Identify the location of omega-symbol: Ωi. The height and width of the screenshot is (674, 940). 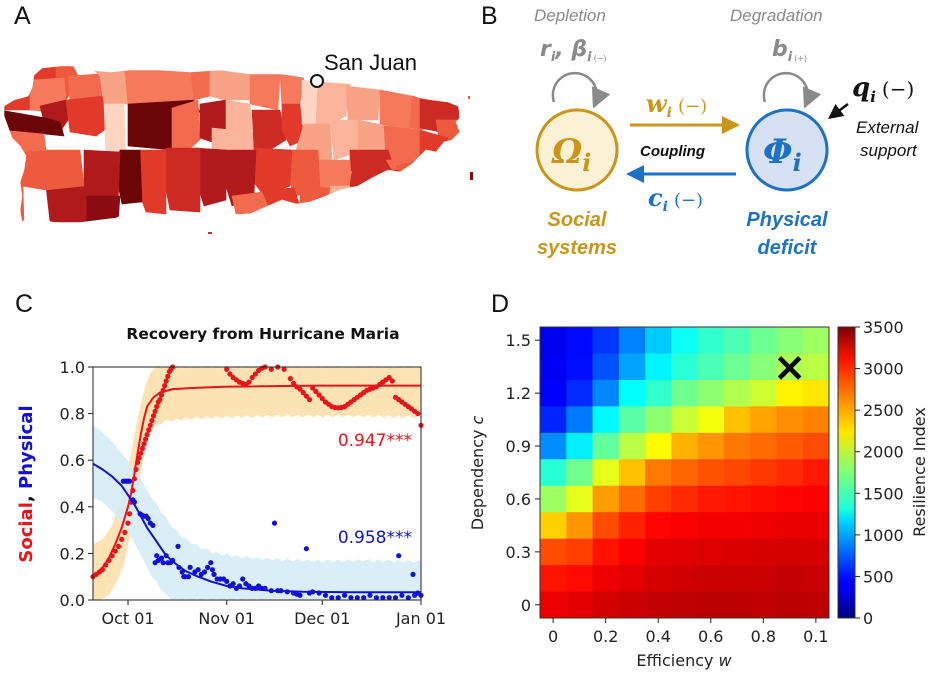
(571, 154).